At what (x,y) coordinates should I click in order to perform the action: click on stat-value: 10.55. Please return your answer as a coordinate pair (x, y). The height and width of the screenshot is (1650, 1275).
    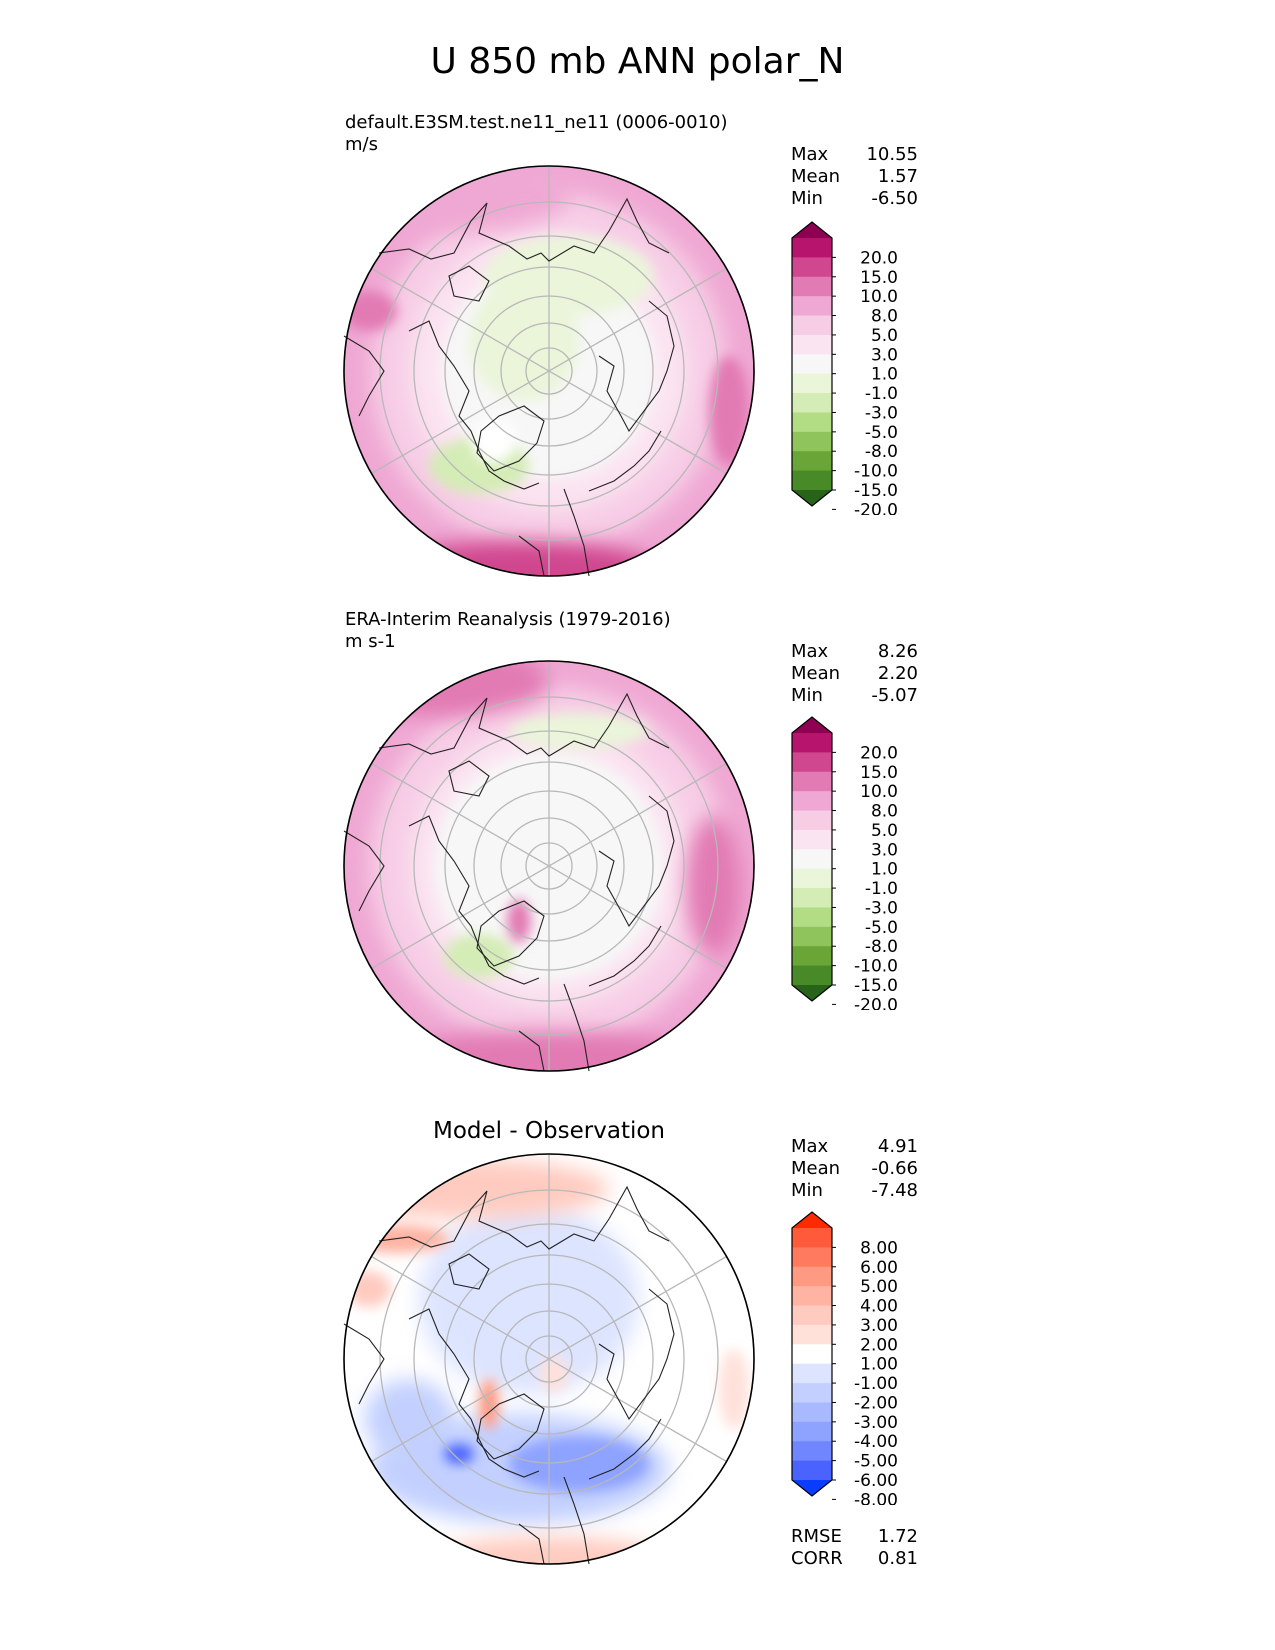
    Looking at the image, I should click on (892, 154).